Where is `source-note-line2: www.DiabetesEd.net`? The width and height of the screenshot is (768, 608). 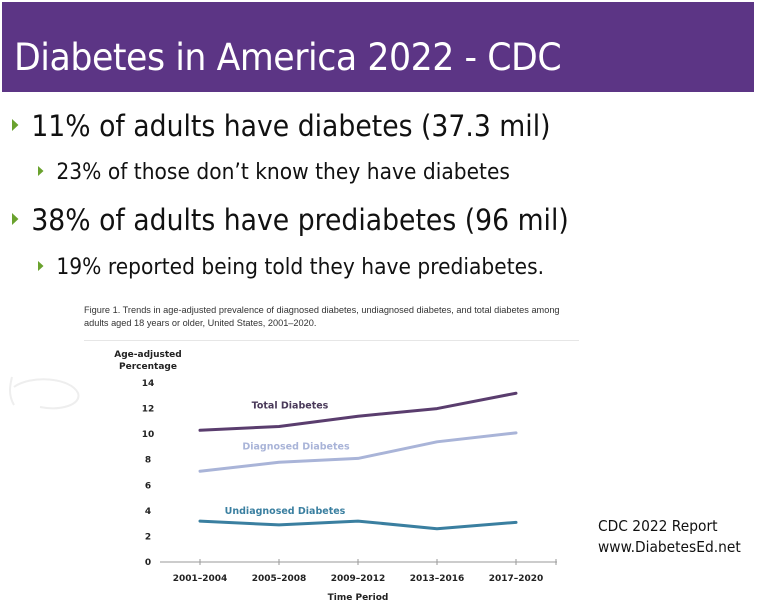 source-note-line2: www.DiabetesEd.net is located at coordinates (669, 547).